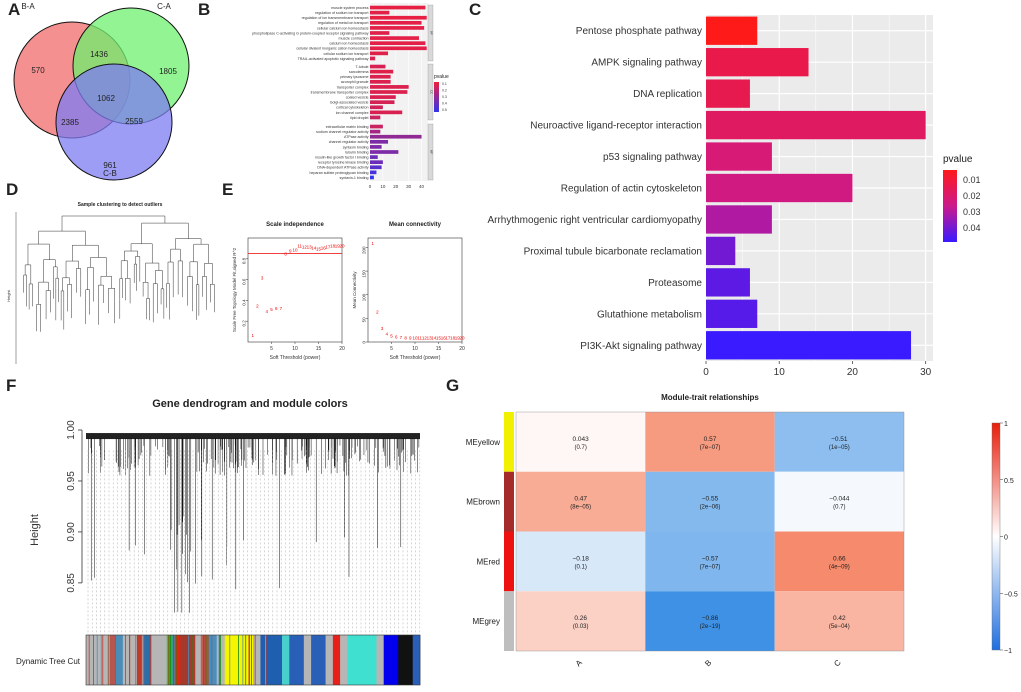 The width and height of the screenshot is (1021, 692). I want to click on x-tick-label: 10, so click(295, 349).